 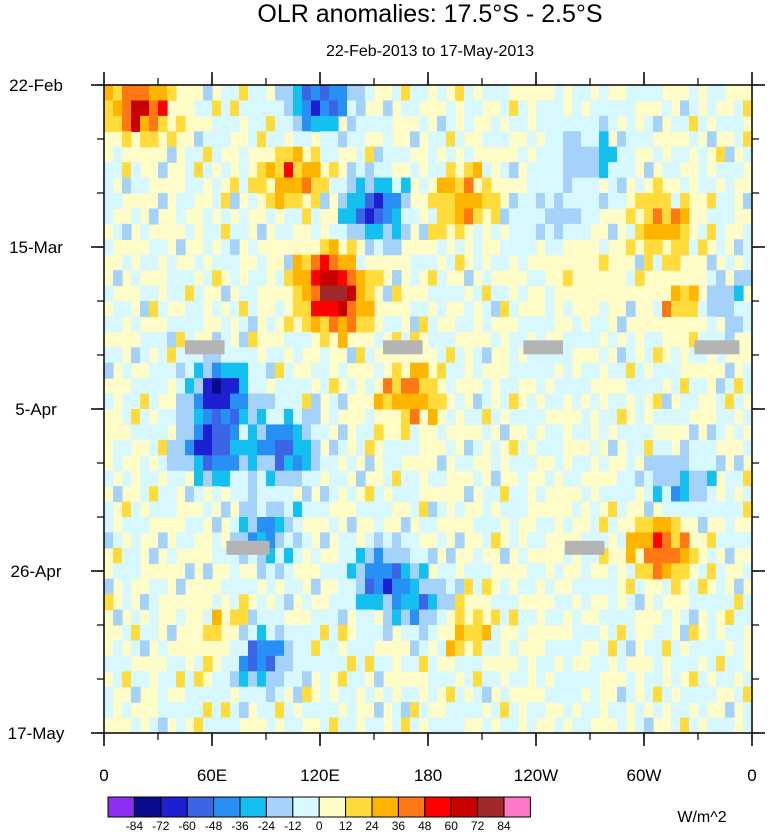 What do you see at coordinates (385, 807) in the screenshot?
I see `colorbar-box` at bounding box center [385, 807].